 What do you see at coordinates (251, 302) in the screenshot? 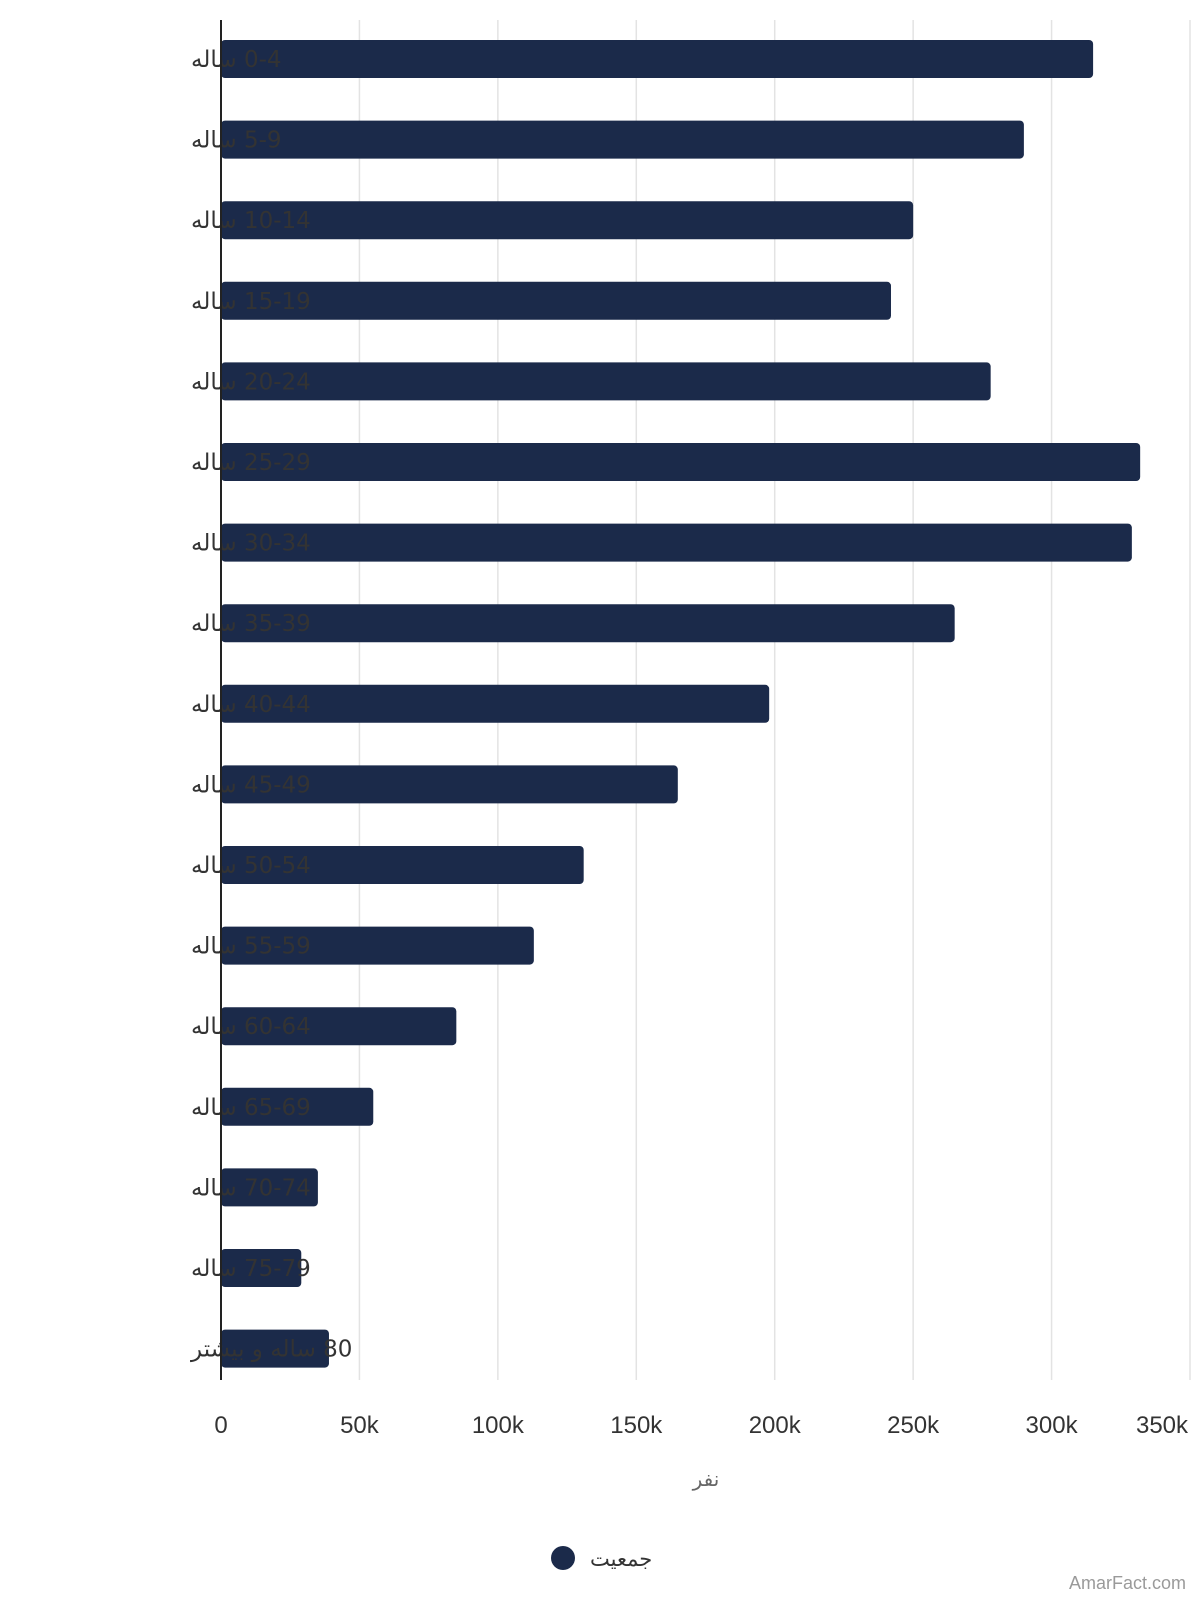
I see `category-label: 15-19 ساله` at bounding box center [251, 302].